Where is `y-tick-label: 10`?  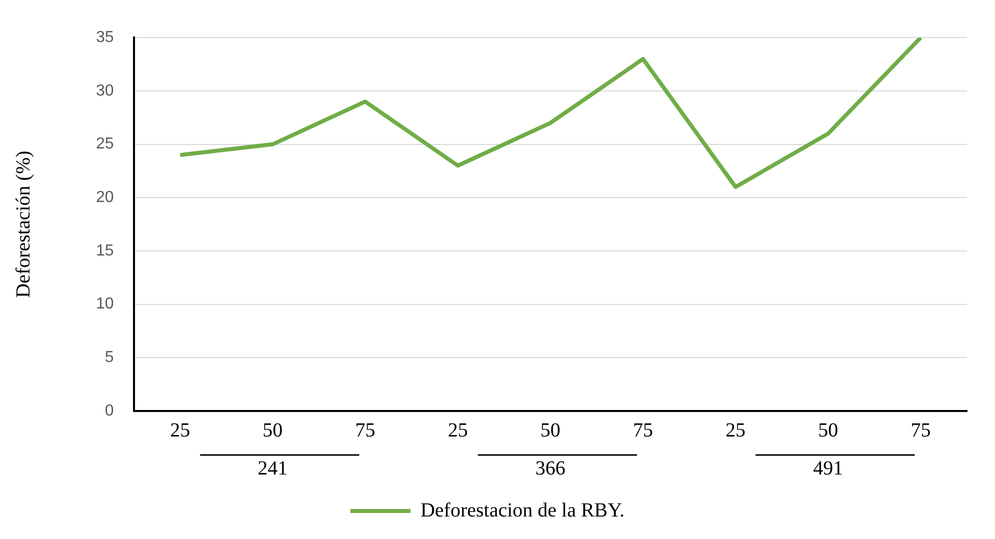
y-tick-label: 10 is located at coordinates (105, 304).